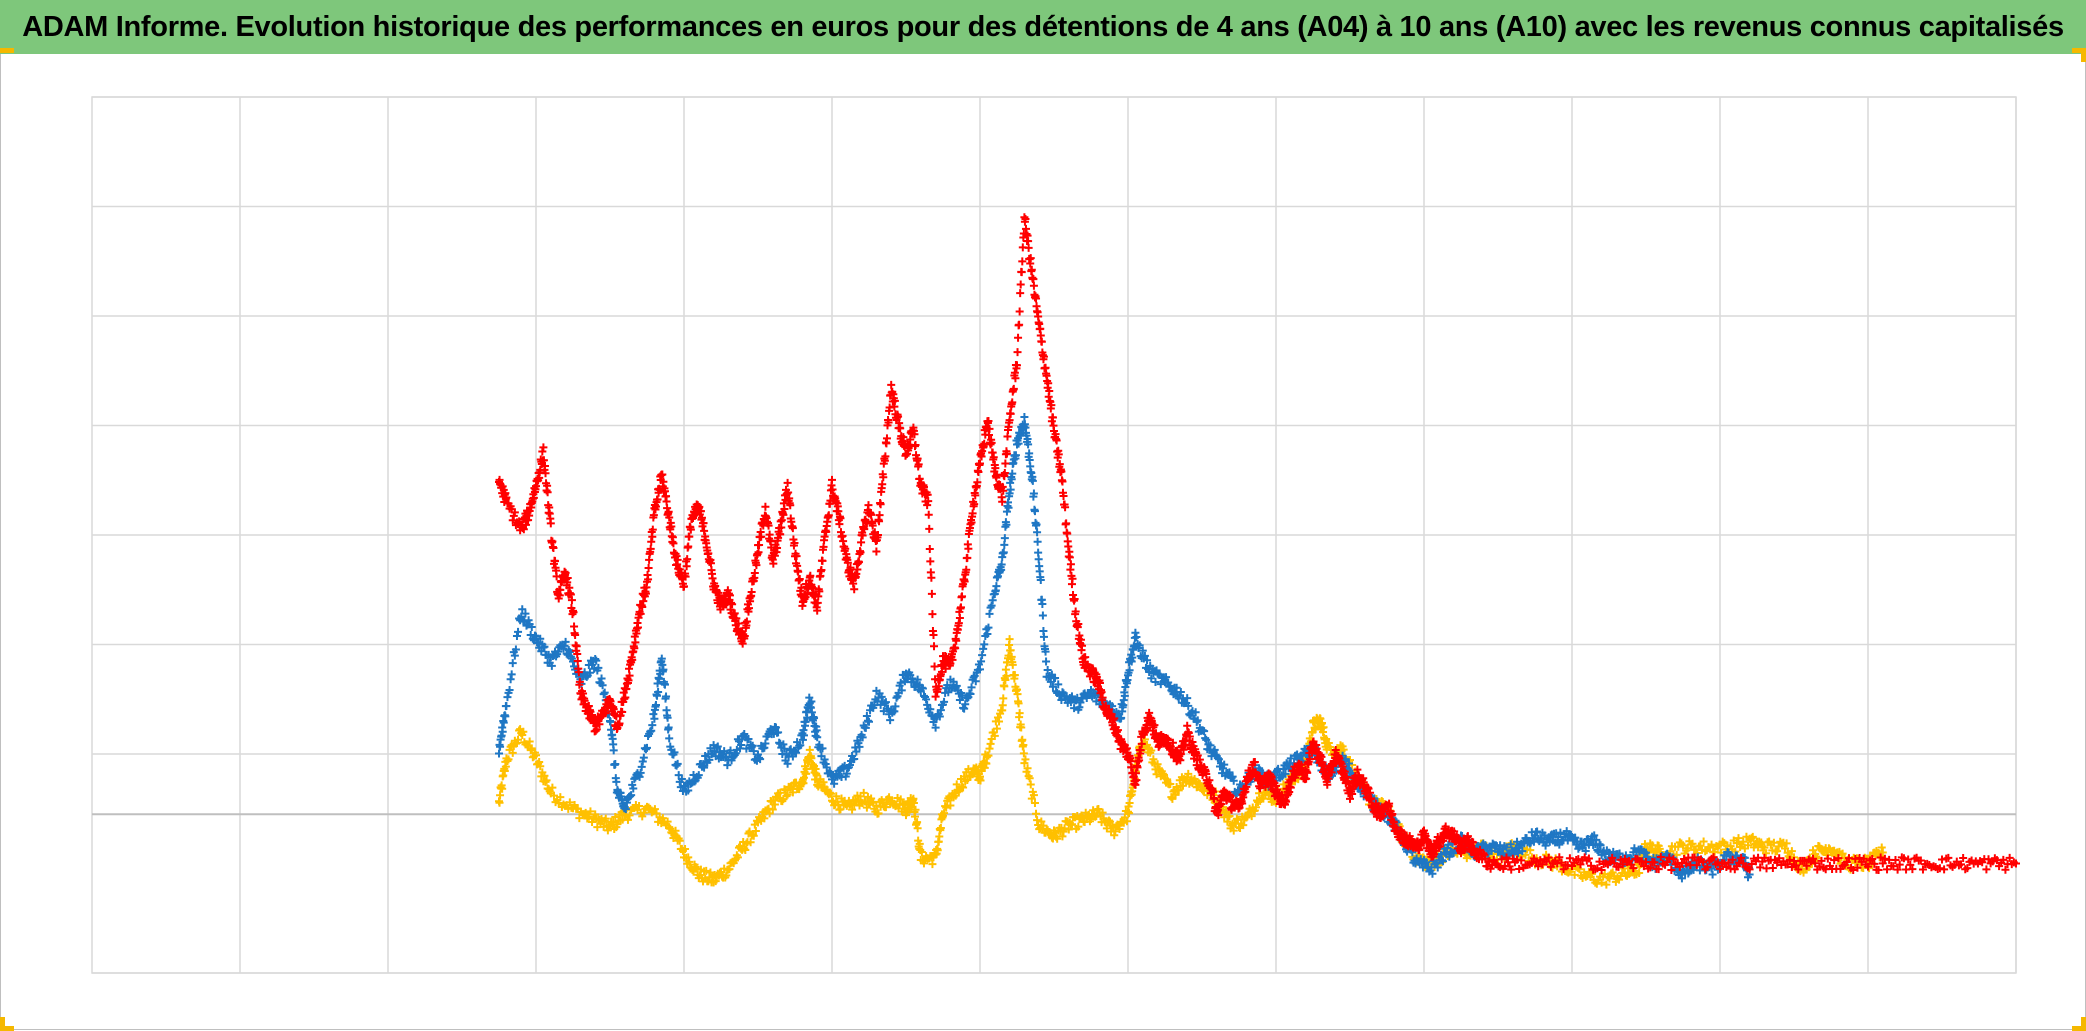 The height and width of the screenshot is (1031, 2086). What do you see at coordinates (2079, 1028) in the screenshot?
I see `corner-mark-bottom-right` at bounding box center [2079, 1028].